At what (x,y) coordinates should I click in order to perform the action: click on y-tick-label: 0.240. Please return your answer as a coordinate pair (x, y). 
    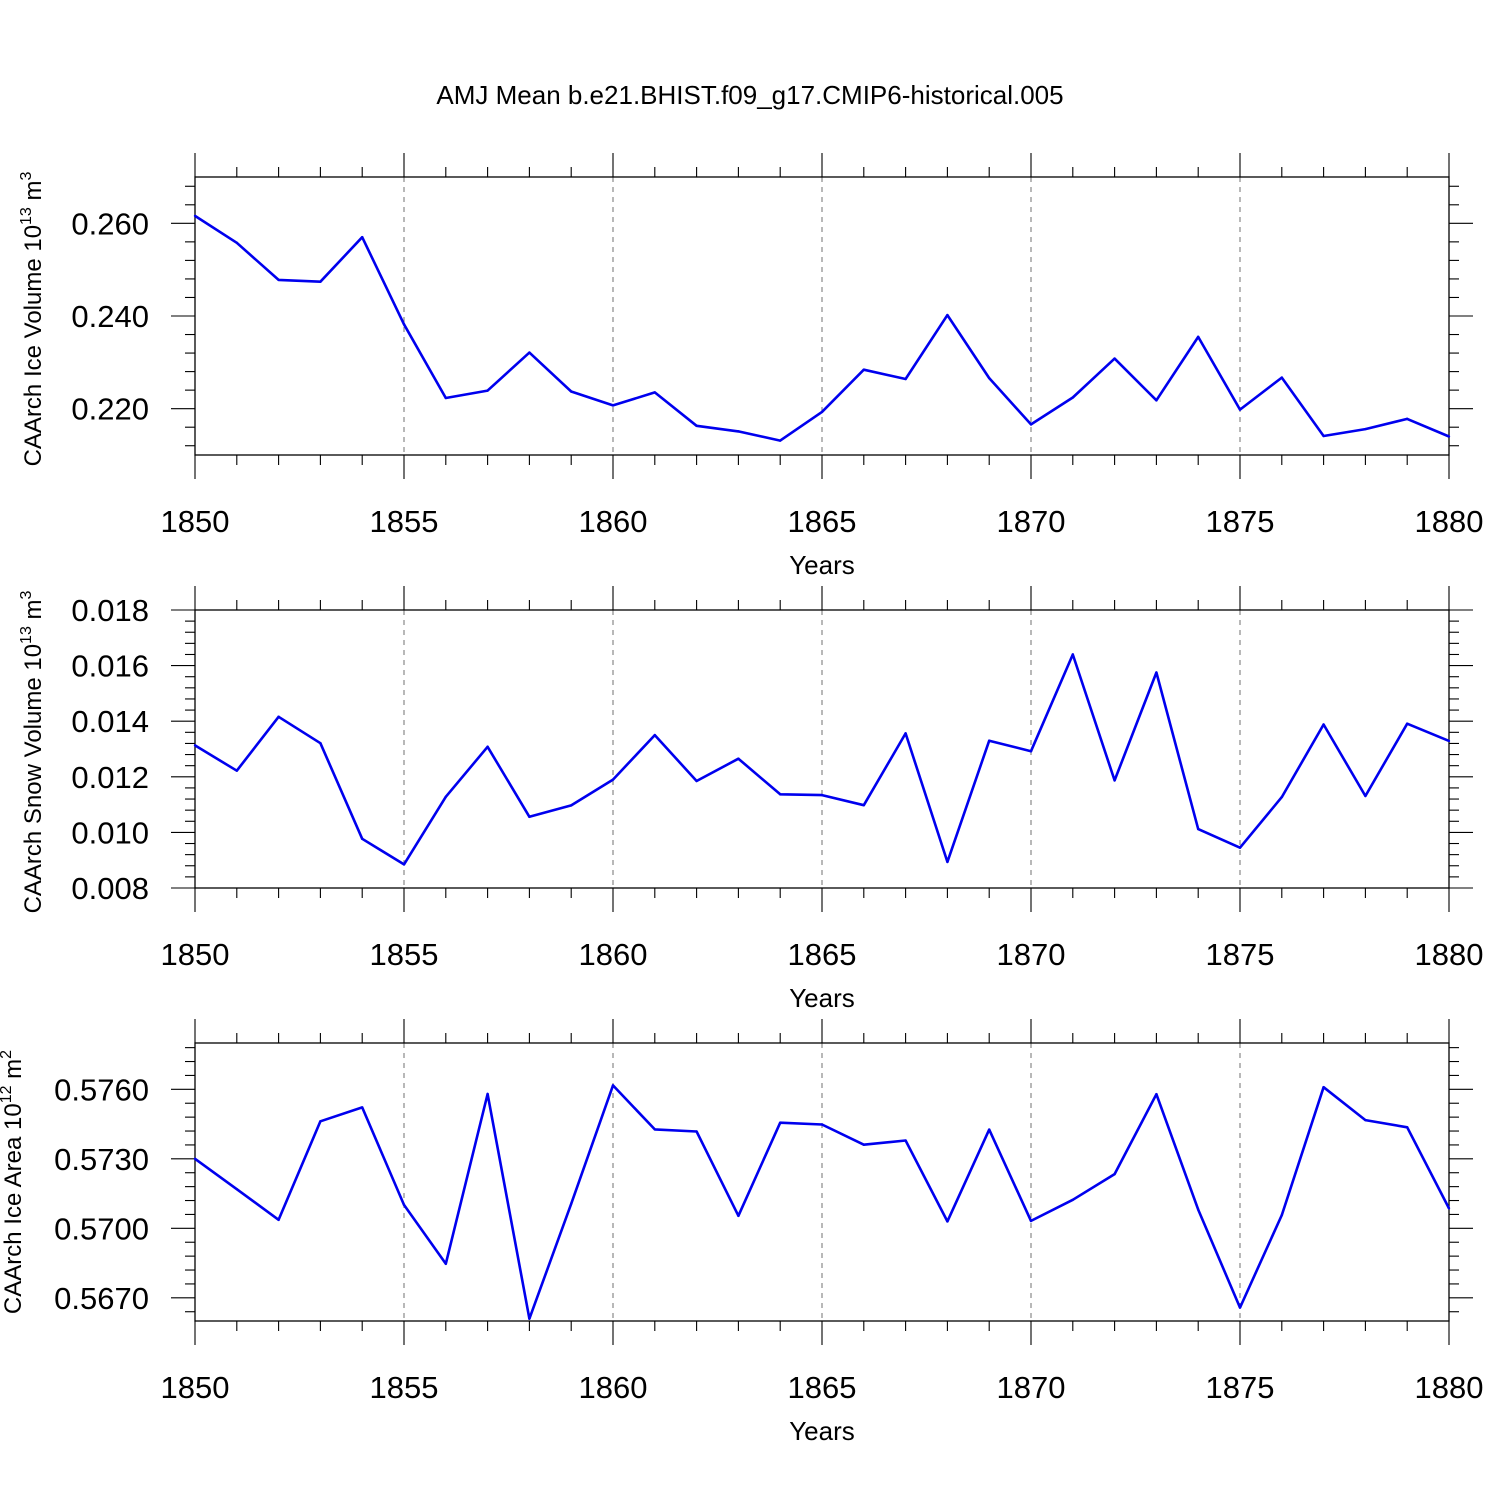
    Looking at the image, I should click on (110, 316).